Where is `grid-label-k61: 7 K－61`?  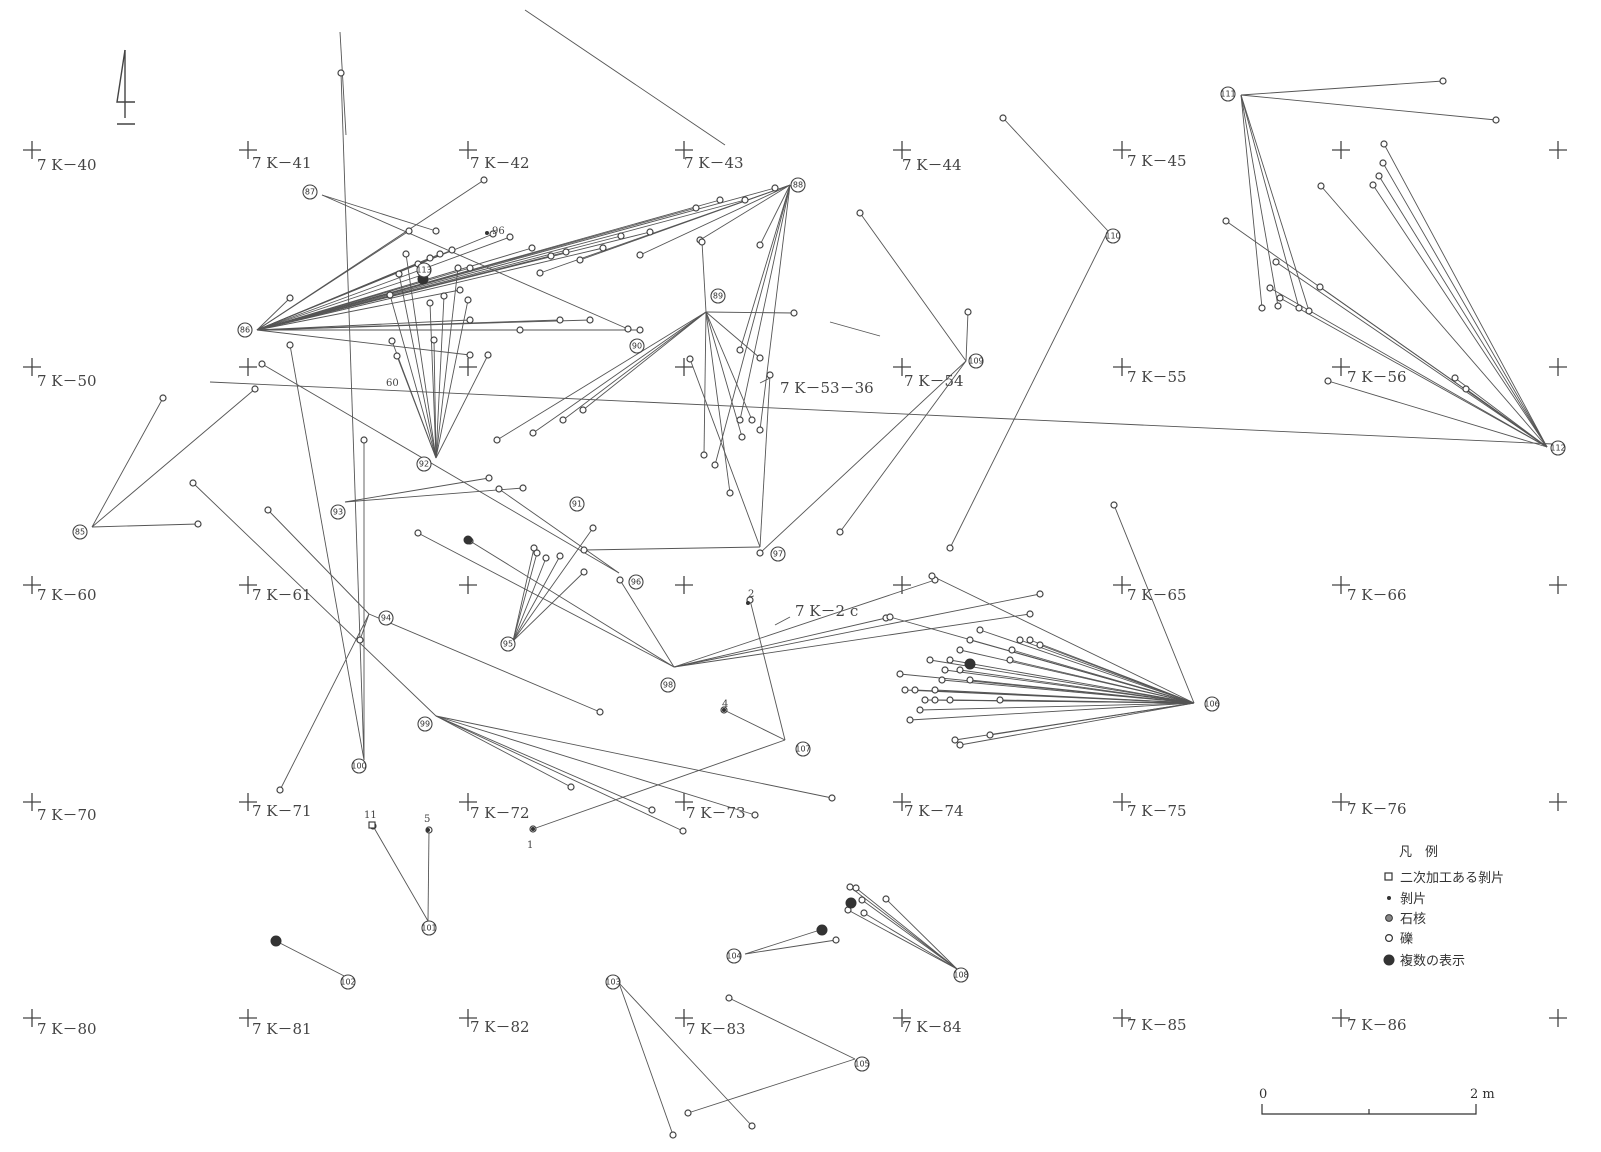
grid-label-k61: 7 K－61 is located at coordinates (282, 595).